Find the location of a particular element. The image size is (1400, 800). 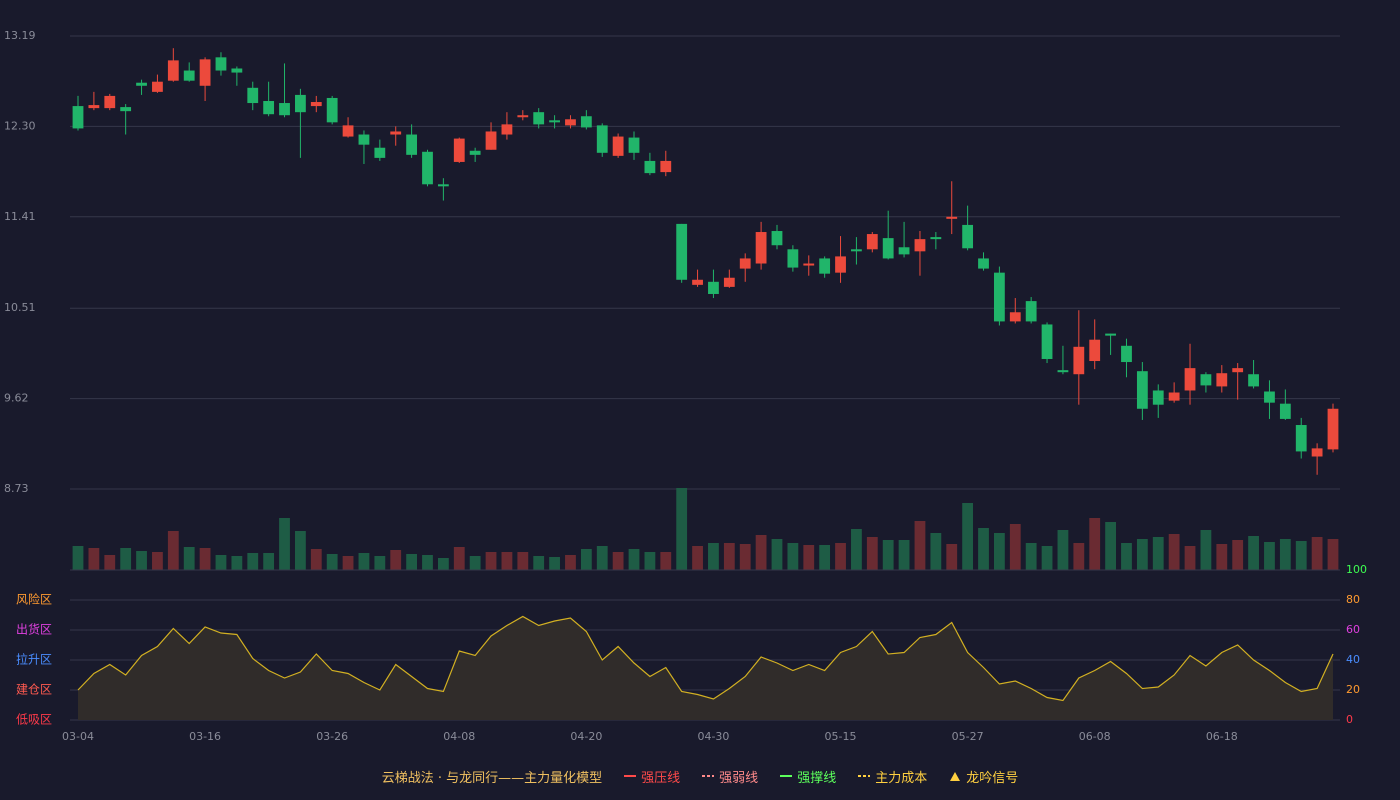

legend-title: 云梯战法 · 与龙同行——主力量化模型 is located at coordinates (492, 778).